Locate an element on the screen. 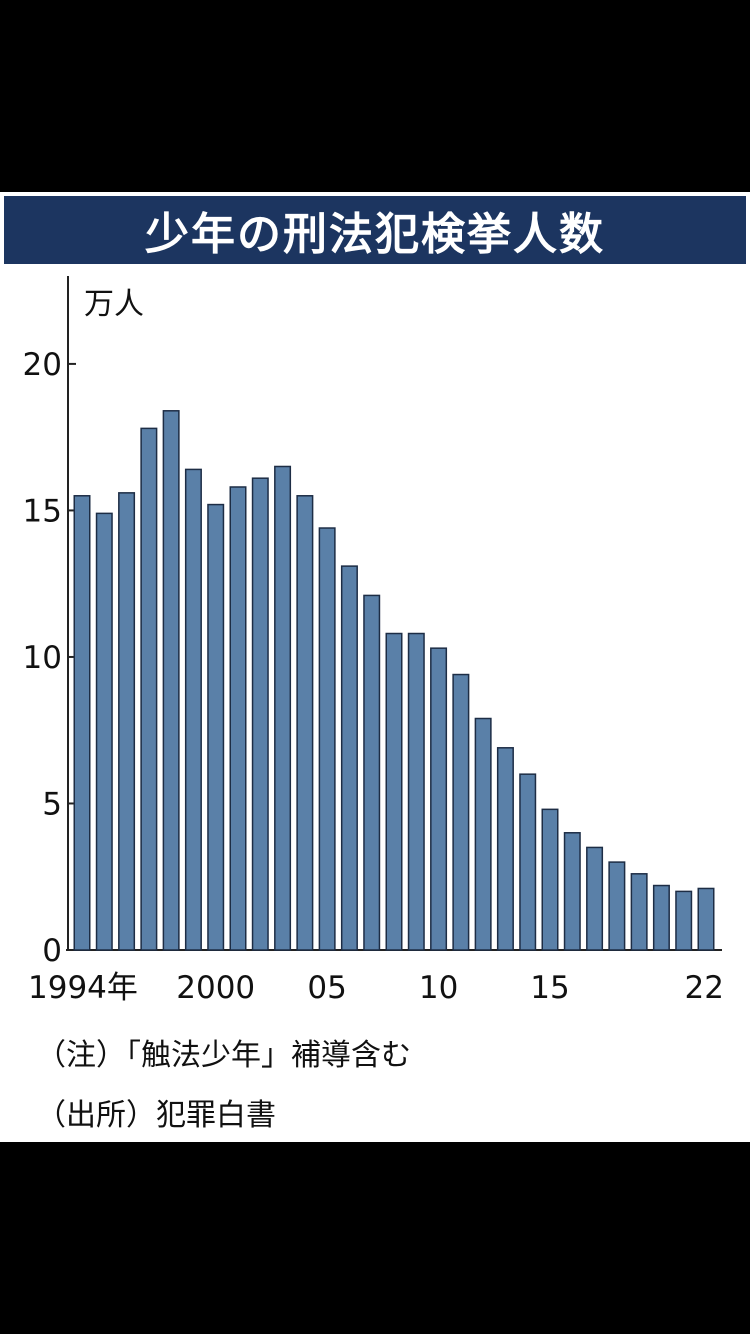 This screenshot has height=1334, width=750. y-axis-ticks: 0 5 10 15 20 is located at coordinates (49, 658).